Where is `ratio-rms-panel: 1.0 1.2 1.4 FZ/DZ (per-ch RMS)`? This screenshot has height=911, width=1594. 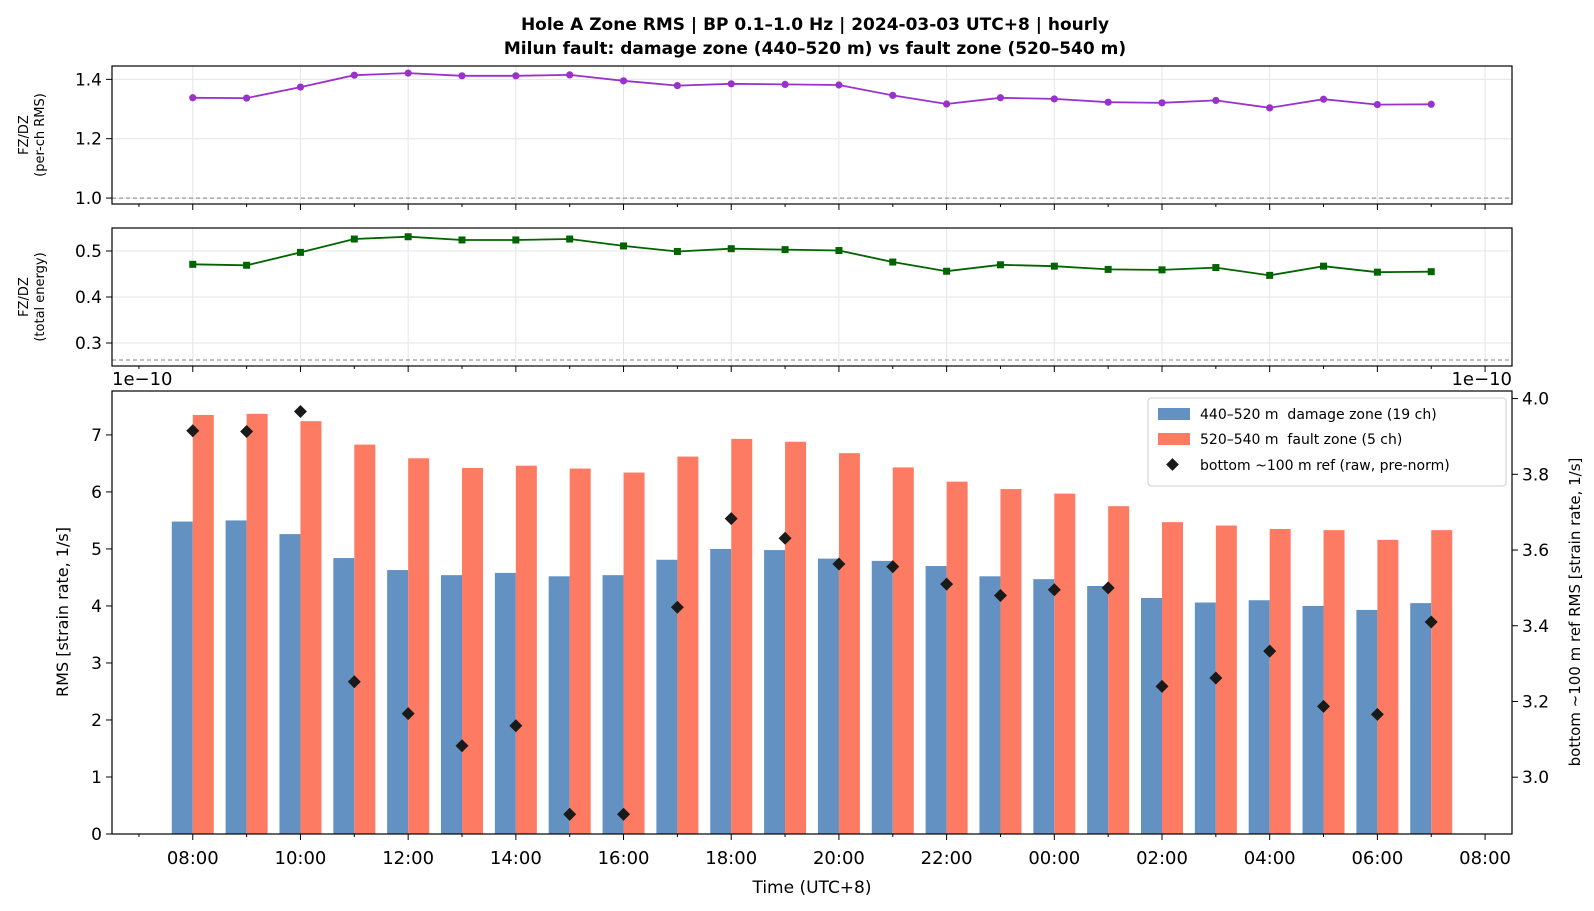 ratio-rms-panel: 1.0 1.2 1.4 FZ/DZ (per-ch RMS) is located at coordinates (765, 137).